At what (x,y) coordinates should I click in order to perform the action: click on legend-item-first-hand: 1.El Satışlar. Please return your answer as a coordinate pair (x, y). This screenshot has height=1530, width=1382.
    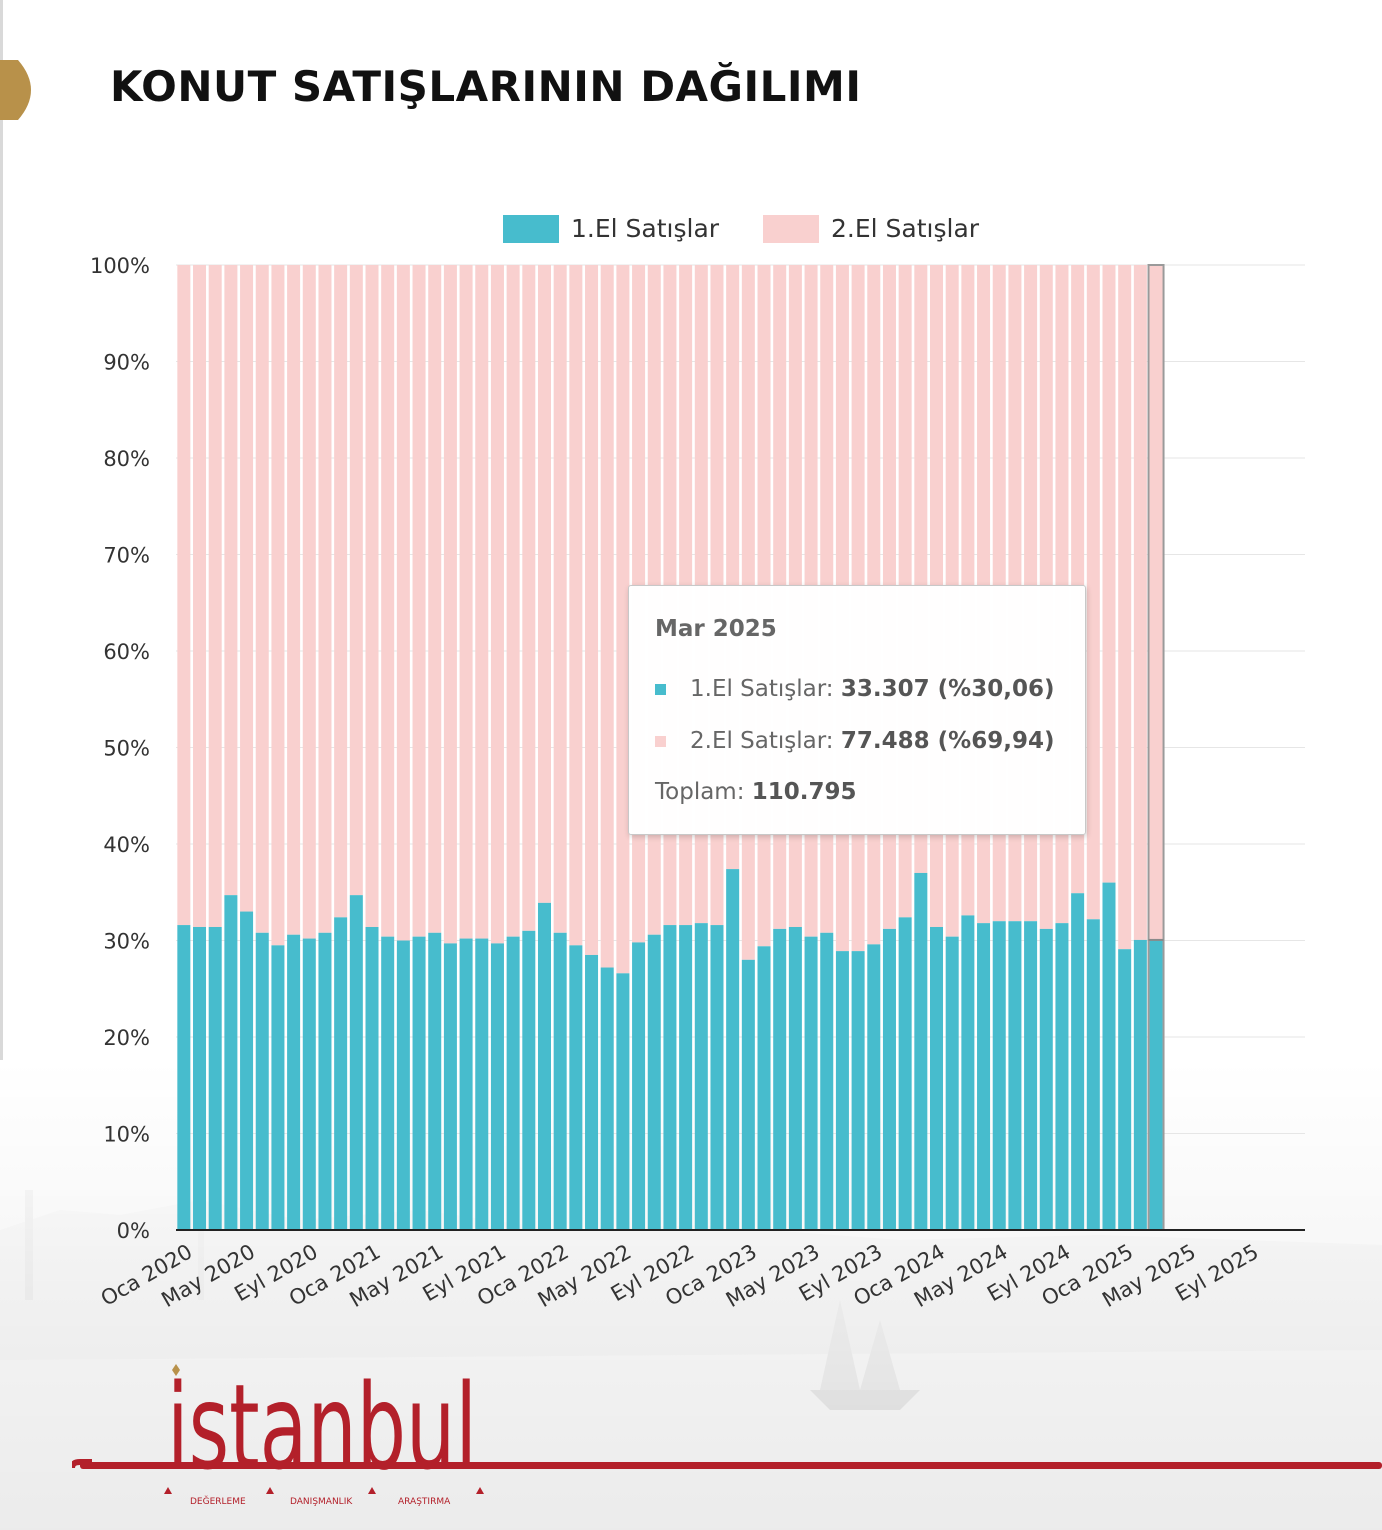
    Looking at the image, I should click on (611, 228).